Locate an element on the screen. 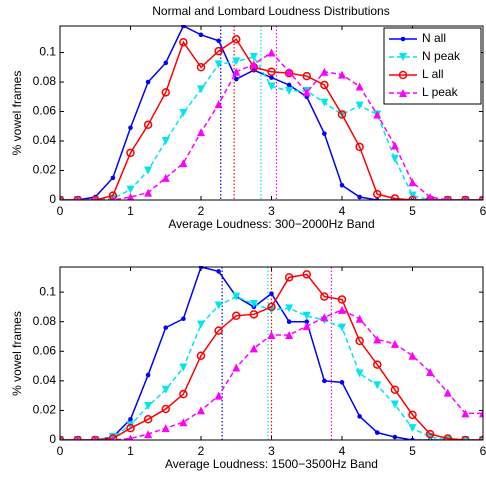 The image size is (486, 479). legend-box is located at coordinates (432, 66).